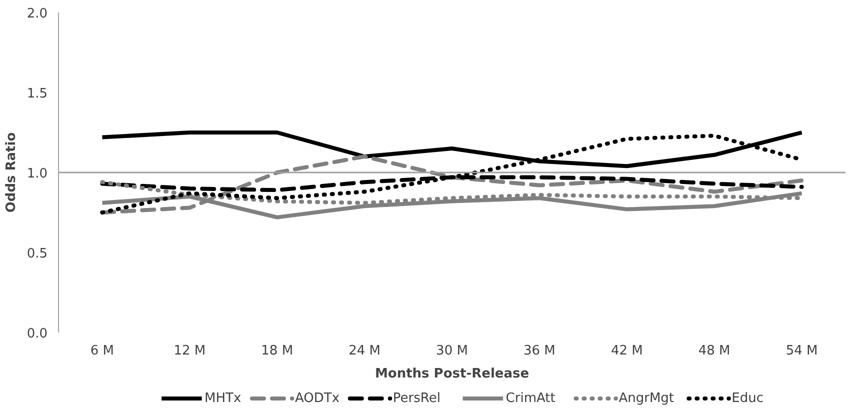 This screenshot has width=868, height=419. What do you see at coordinates (714, 351) in the screenshot?
I see `x-tick-label: 48 M` at bounding box center [714, 351].